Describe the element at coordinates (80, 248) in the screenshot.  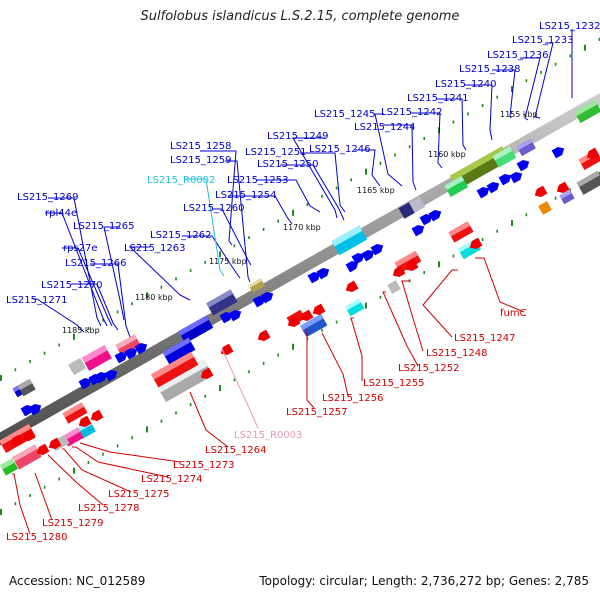
I see `gene-label: rps27e` at that location.